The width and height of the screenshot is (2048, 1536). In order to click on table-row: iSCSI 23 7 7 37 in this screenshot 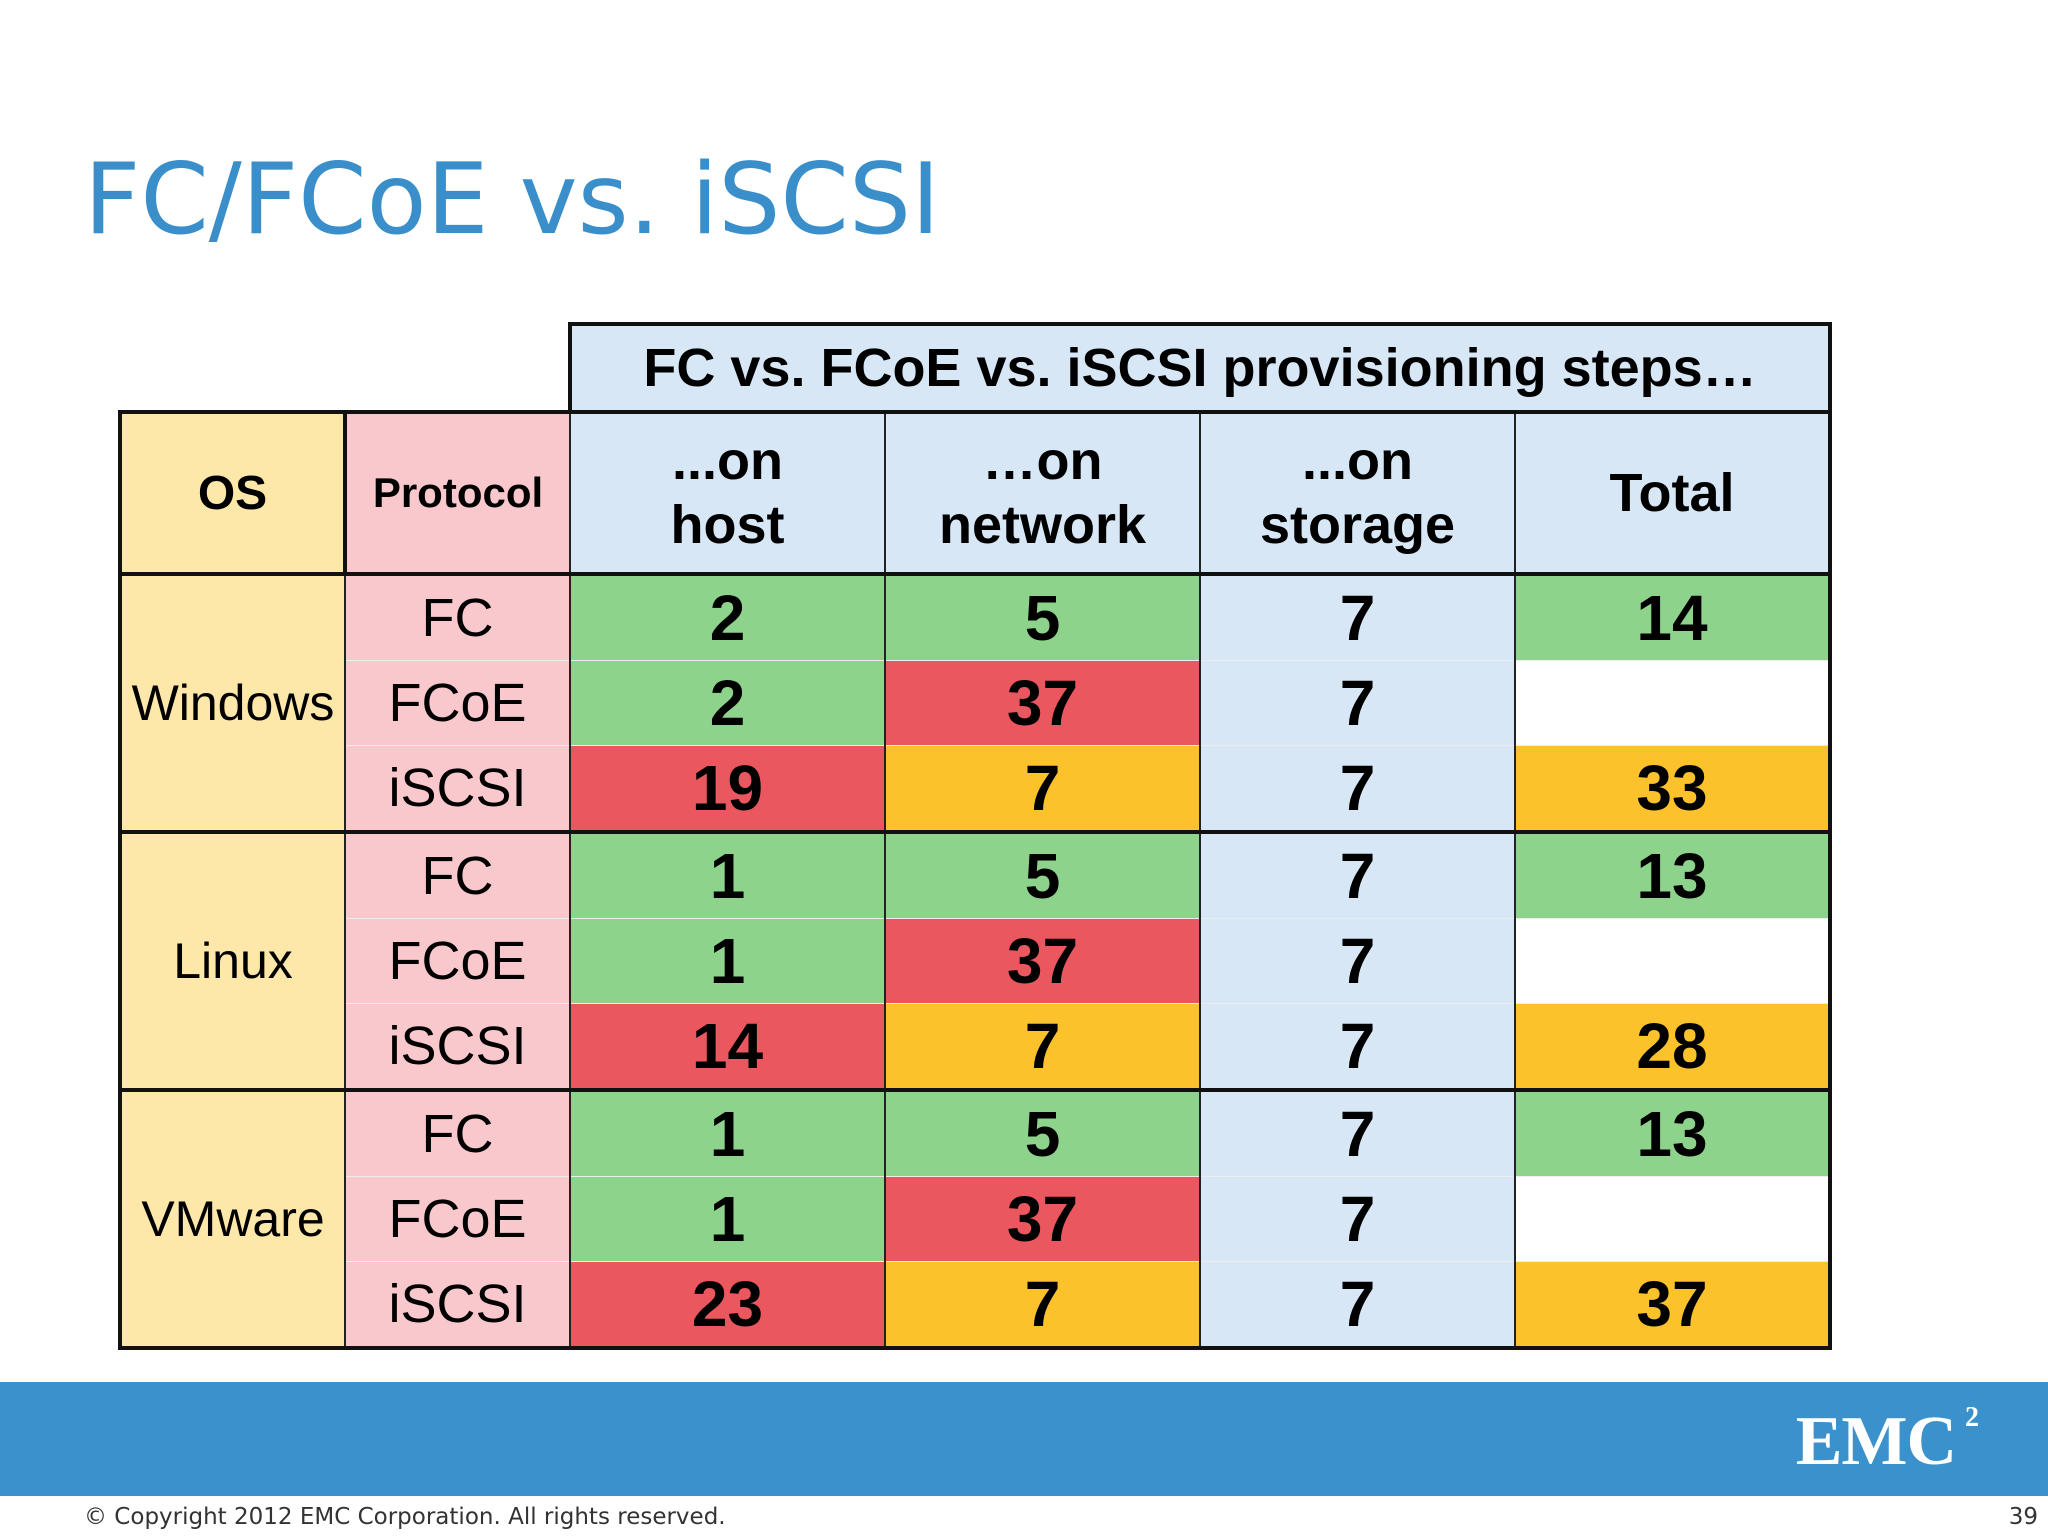, I will do `click(976, 1305)`.